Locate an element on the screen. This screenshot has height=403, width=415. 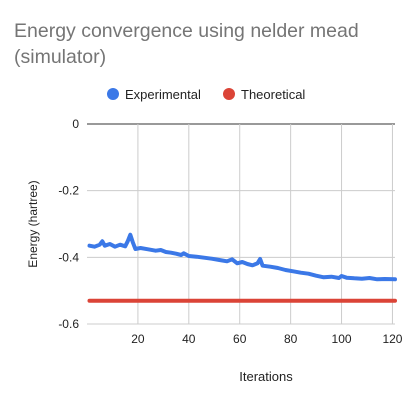
legend-swatch-experimental is located at coordinates (113, 94).